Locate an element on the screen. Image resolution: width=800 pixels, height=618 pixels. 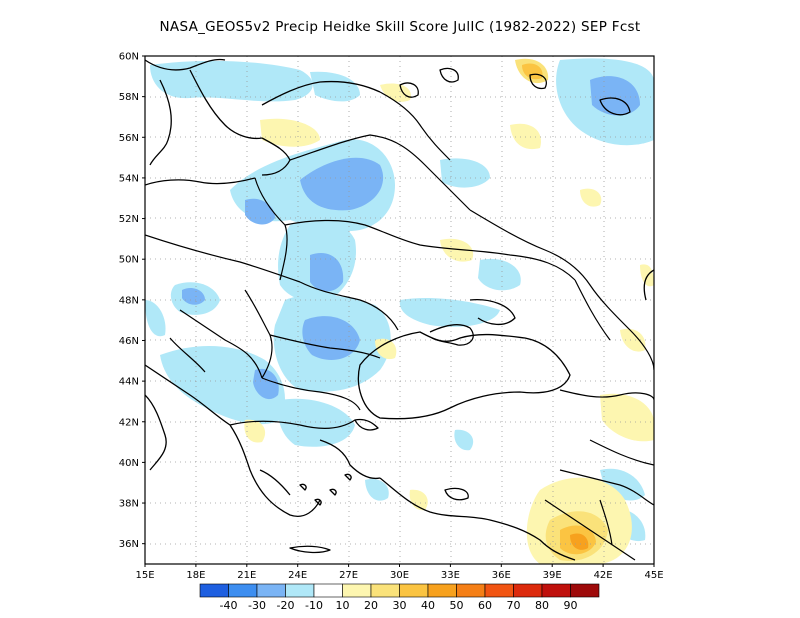
lon-label: 21E is located at coordinates (246, 575).